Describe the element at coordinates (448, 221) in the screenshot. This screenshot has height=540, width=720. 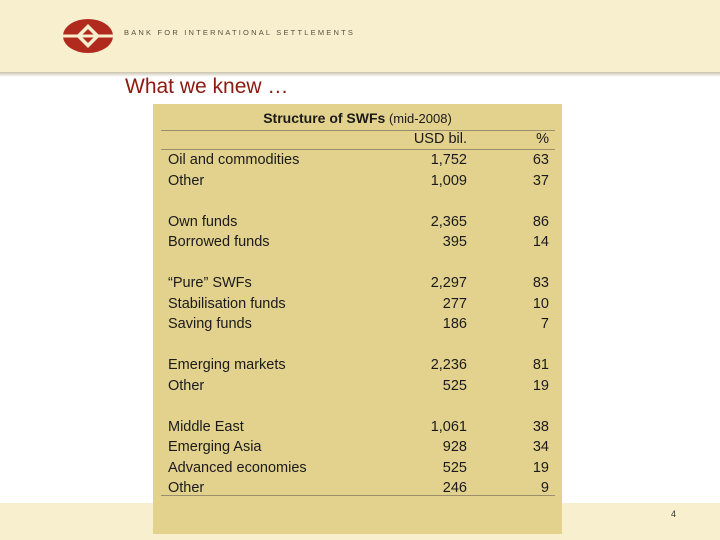
I see `row-usd-value: 2,365` at that location.